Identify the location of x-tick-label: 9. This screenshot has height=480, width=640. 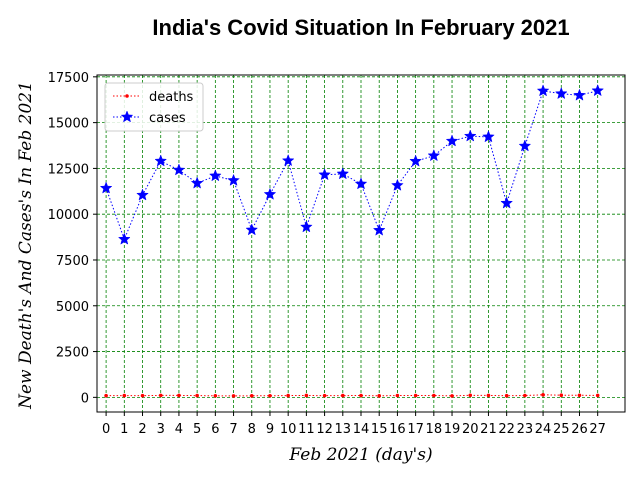
(270, 429).